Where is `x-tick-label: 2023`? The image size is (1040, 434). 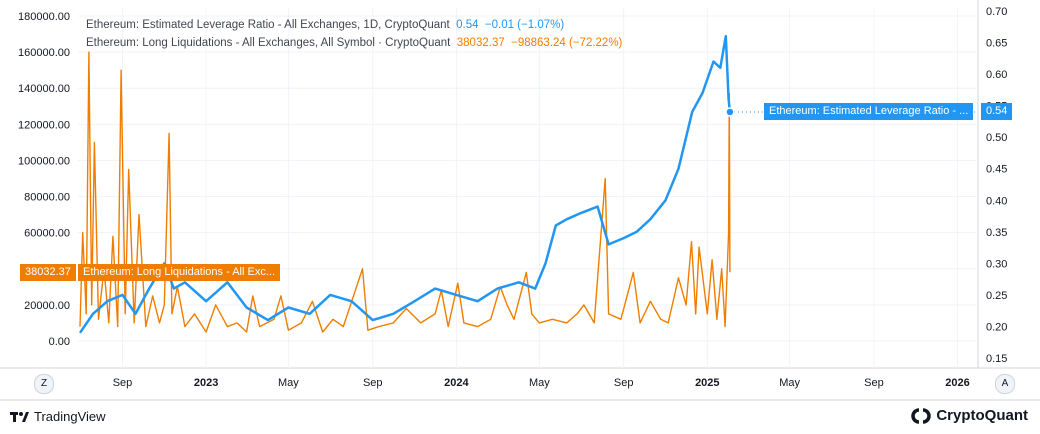
x-tick-label: 2023 is located at coordinates (206, 383).